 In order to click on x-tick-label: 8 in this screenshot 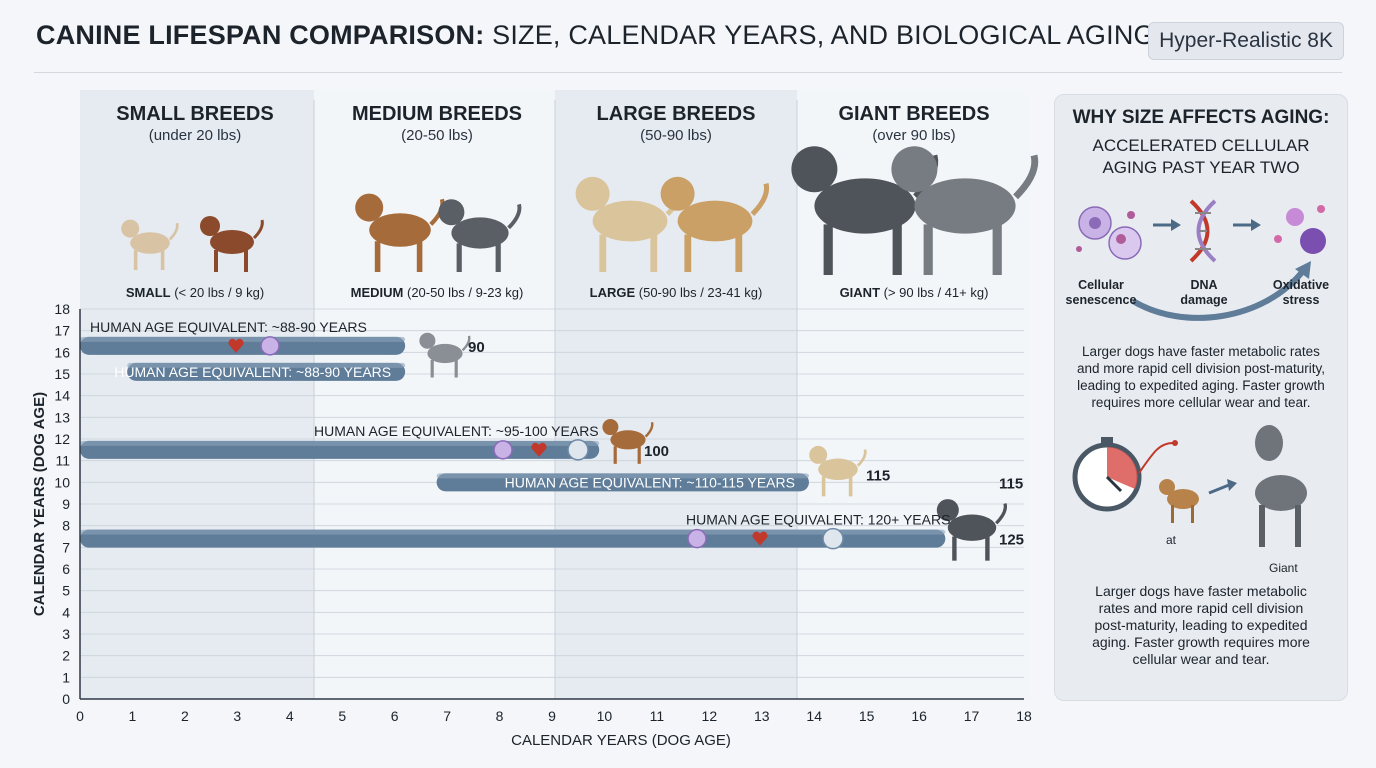, I will do `click(500, 716)`.